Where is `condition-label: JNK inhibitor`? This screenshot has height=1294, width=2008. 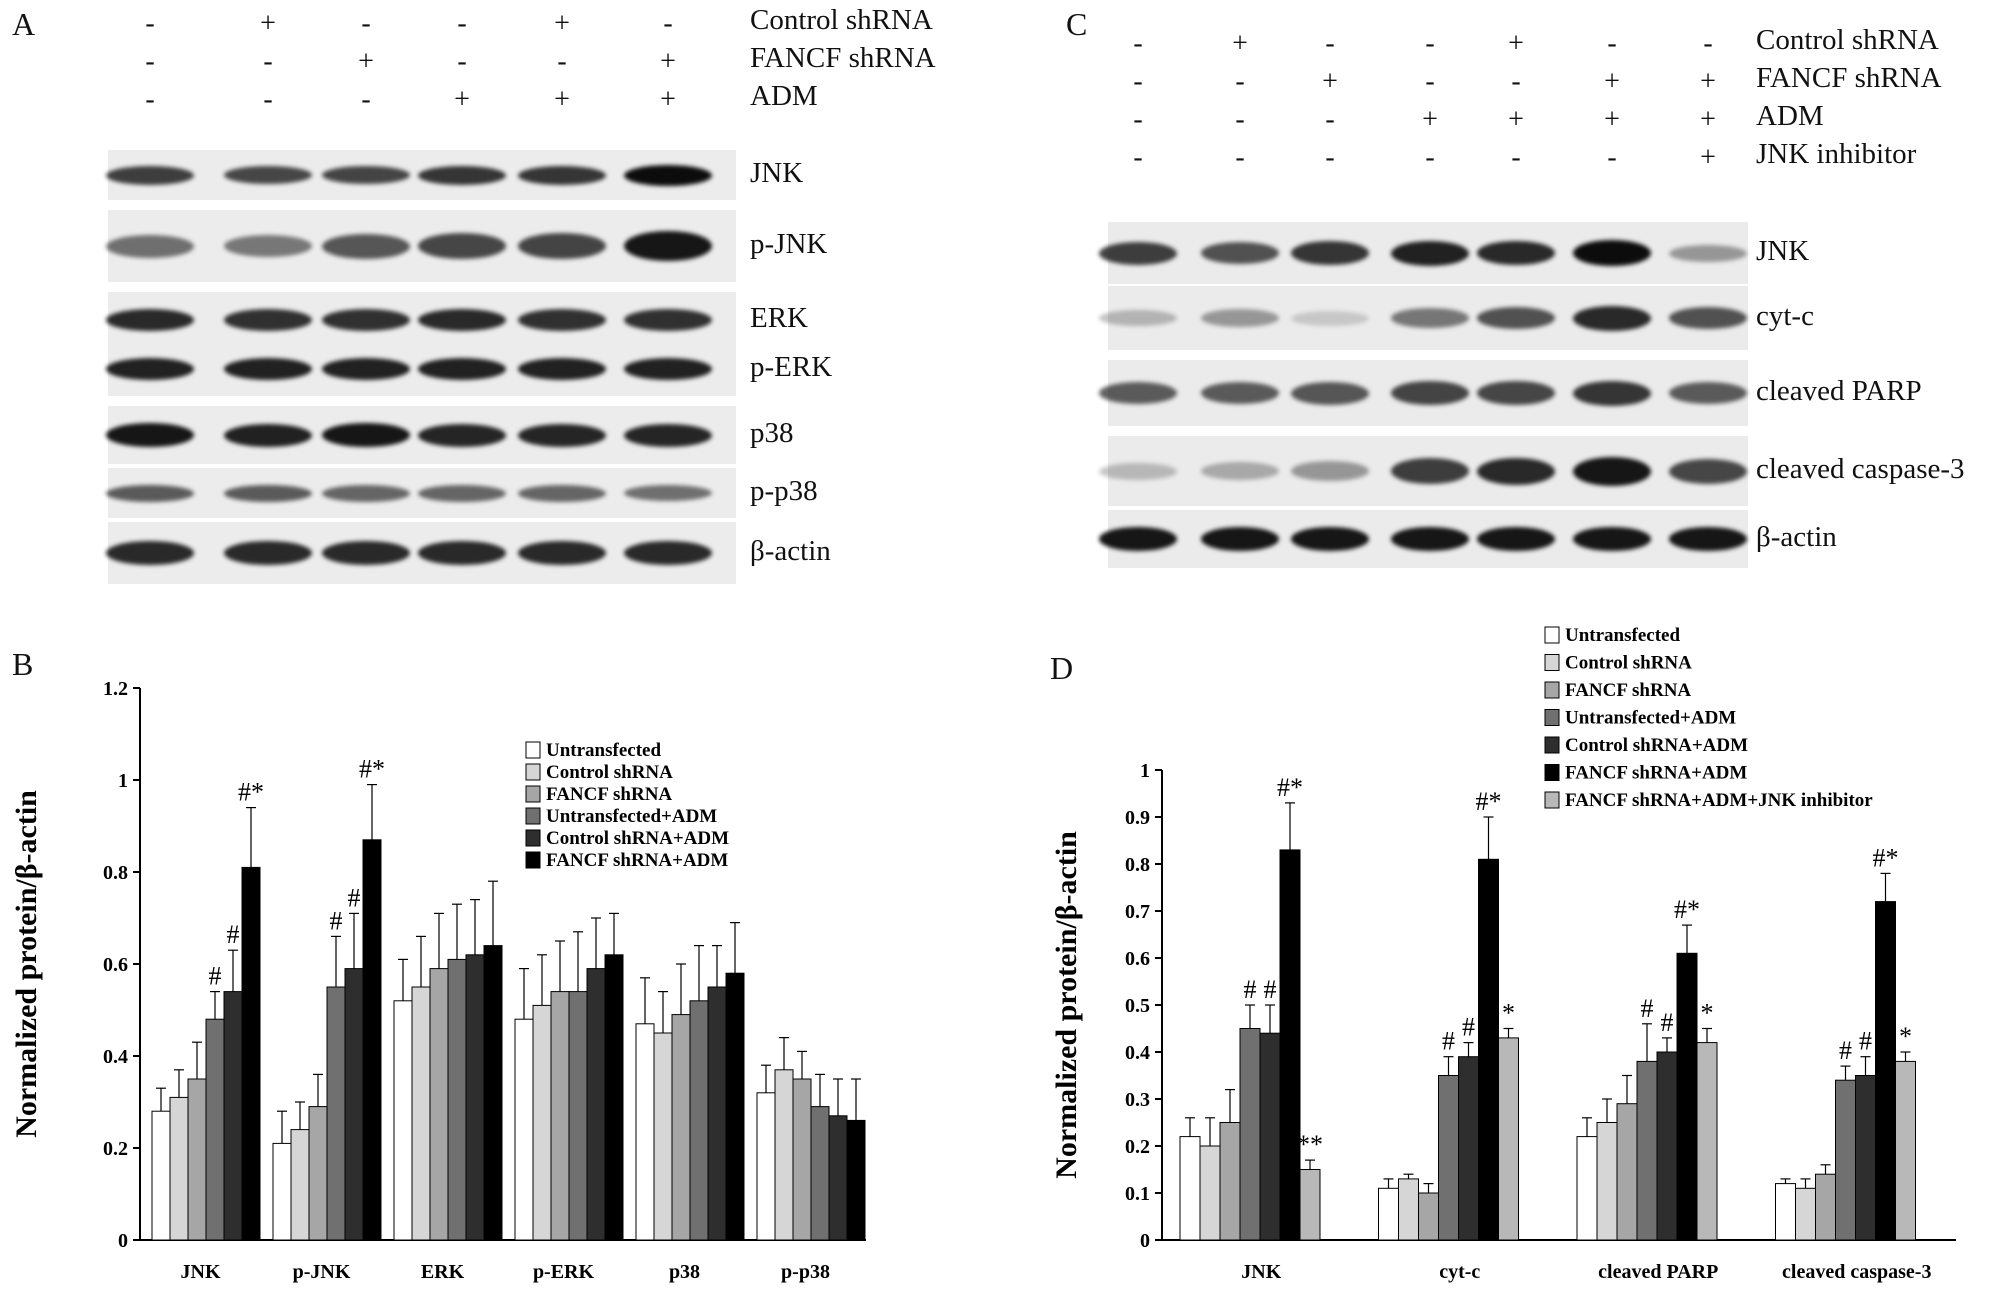 condition-label: JNK inhibitor is located at coordinates (1836, 154).